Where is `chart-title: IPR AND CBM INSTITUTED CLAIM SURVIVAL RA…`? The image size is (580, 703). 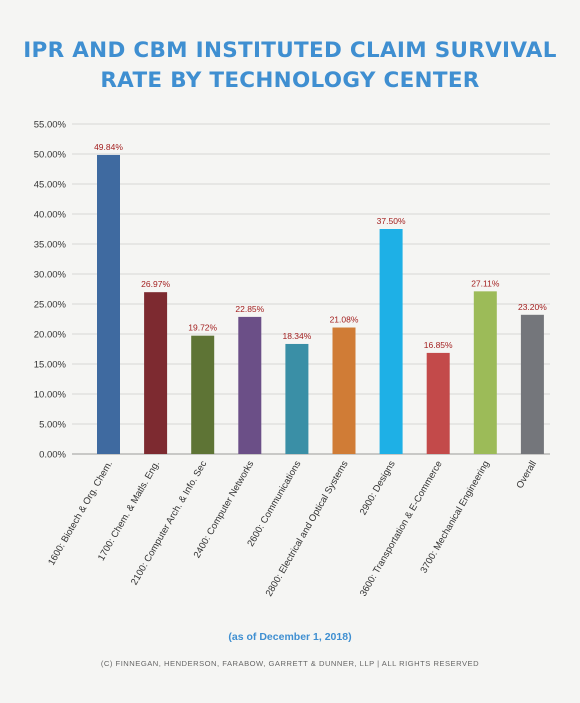
chart-title: IPR AND CBM INSTITUTED CLAIM SURVIVAL RA… is located at coordinates (290, 66).